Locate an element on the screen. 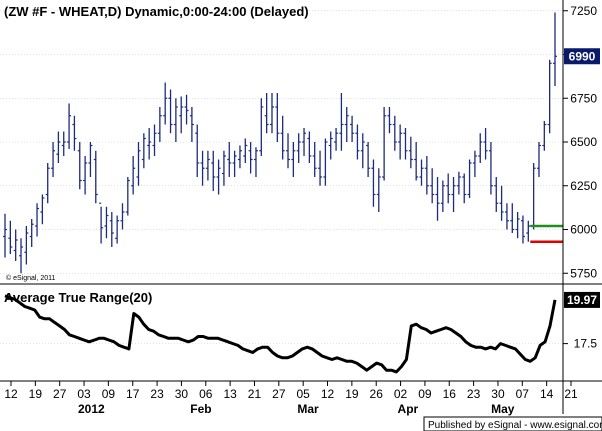 The height and width of the screenshot is (431, 602). x-month-label: May is located at coordinates (503, 409).